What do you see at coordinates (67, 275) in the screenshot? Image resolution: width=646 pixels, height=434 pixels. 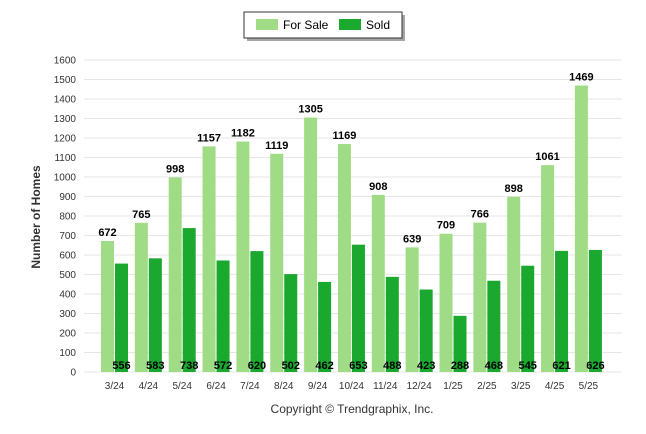 I see `y-tick-label: 500` at bounding box center [67, 275].